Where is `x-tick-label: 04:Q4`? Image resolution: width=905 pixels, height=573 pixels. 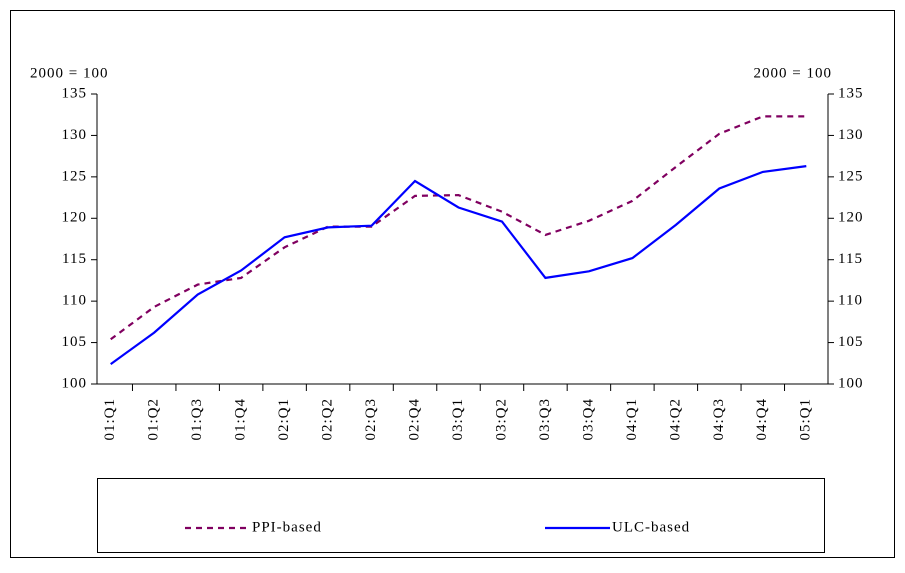
x-tick-label: 04:Q4 is located at coordinates (762, 419).